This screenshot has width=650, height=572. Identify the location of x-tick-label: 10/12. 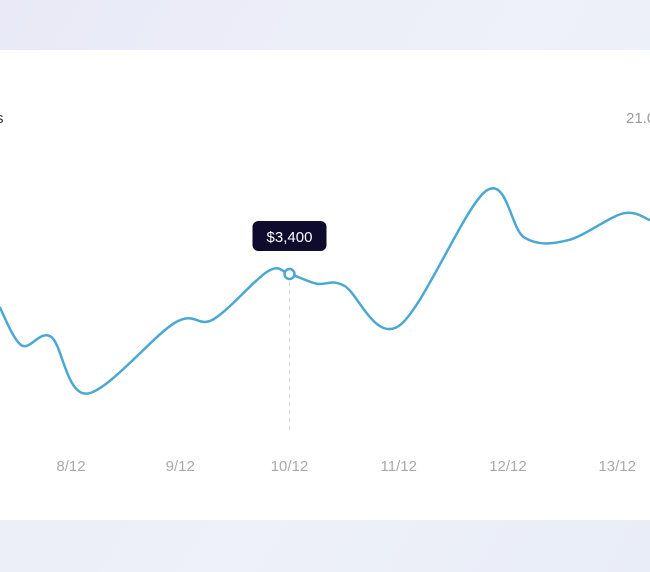
(290, 466).